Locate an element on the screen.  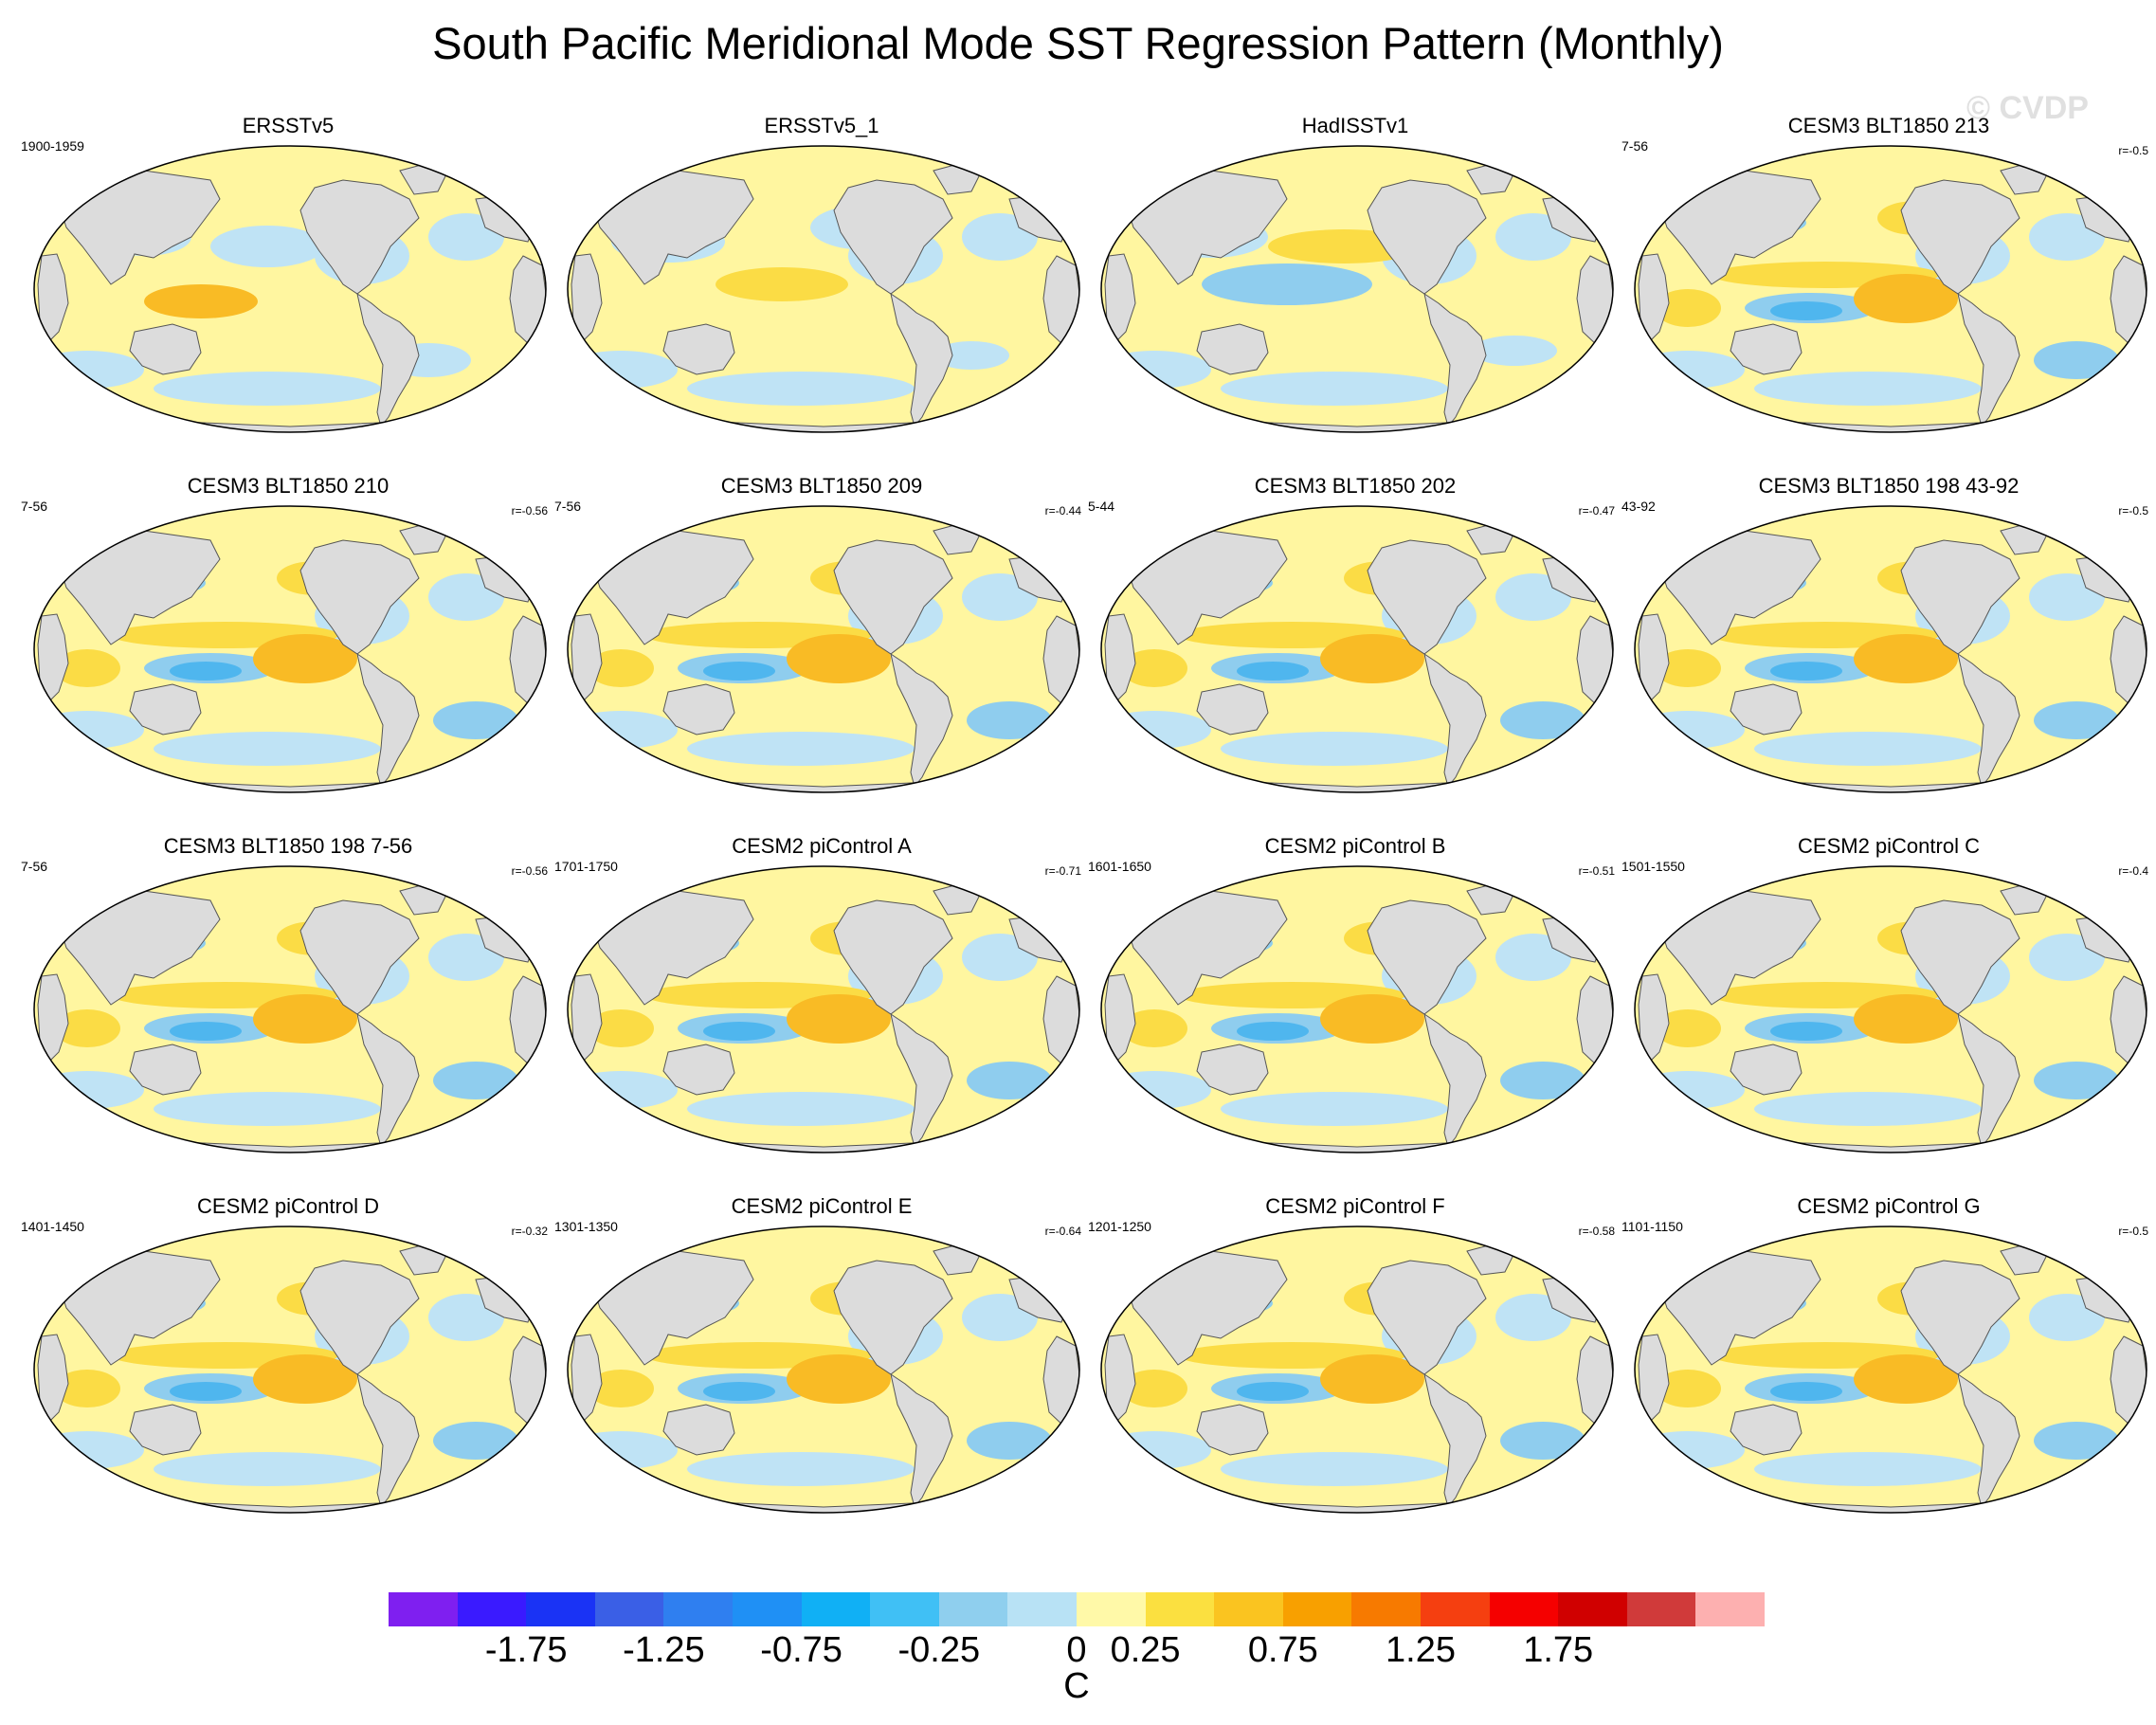
map-panel: CESM3 BLT1850 202 5-44 r=-0.47 is located at coordinates (1355, 644).